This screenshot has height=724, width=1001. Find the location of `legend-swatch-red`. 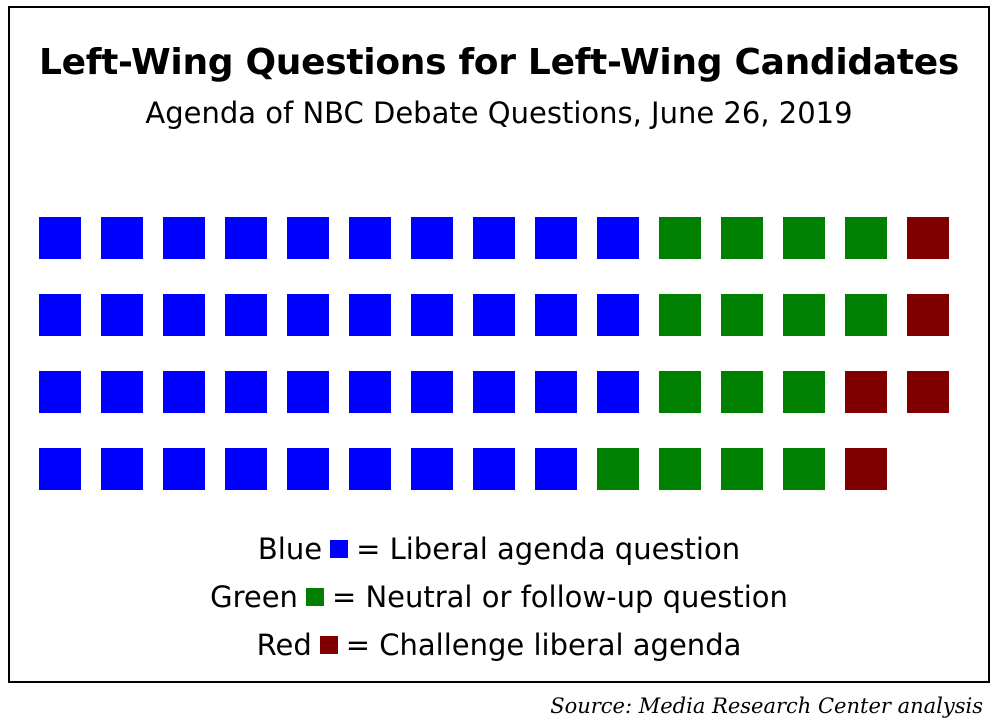

legend-swatch-red is located at coordinates (328, 645).